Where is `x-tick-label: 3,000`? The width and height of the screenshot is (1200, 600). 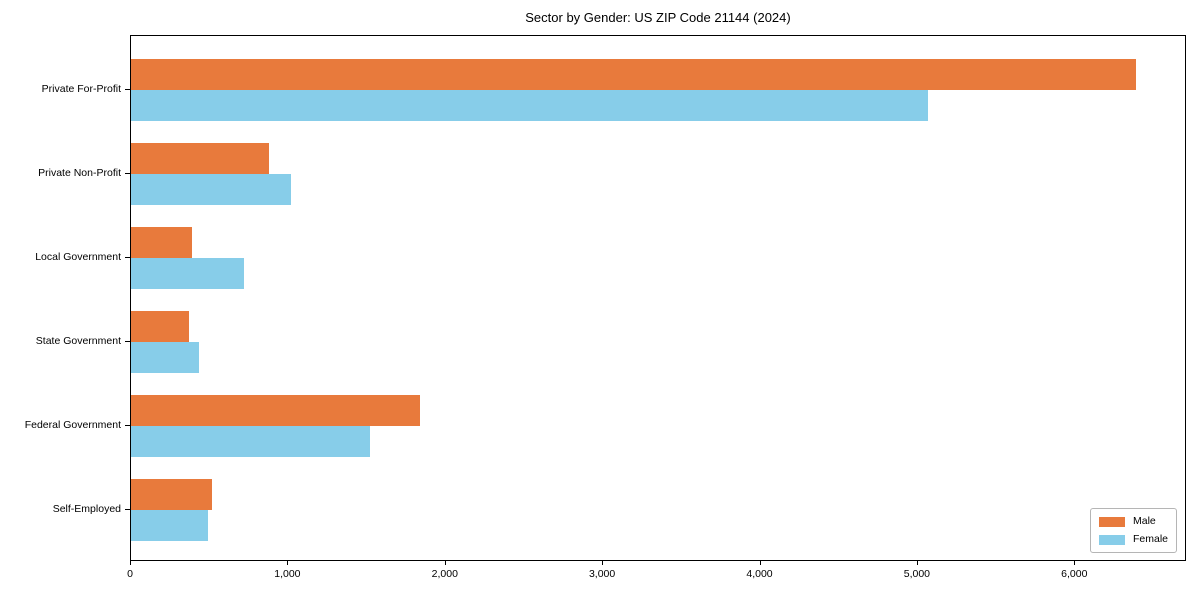 x-tick-label: 3,000 is located at coordinates (602, 574).